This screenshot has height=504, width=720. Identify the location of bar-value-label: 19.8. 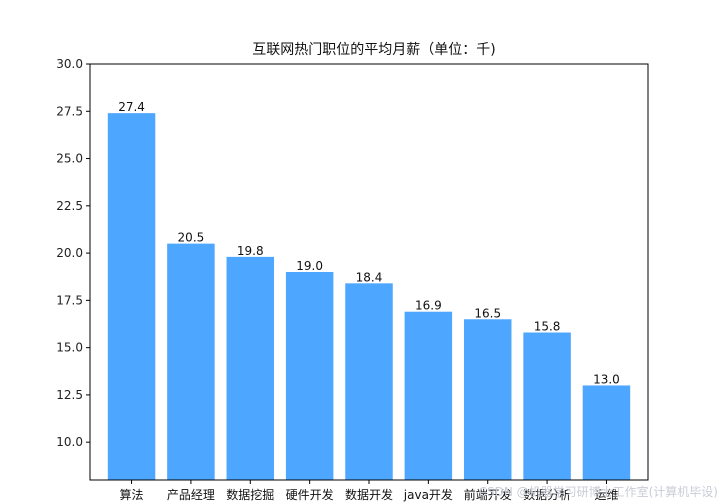
(250, 251).